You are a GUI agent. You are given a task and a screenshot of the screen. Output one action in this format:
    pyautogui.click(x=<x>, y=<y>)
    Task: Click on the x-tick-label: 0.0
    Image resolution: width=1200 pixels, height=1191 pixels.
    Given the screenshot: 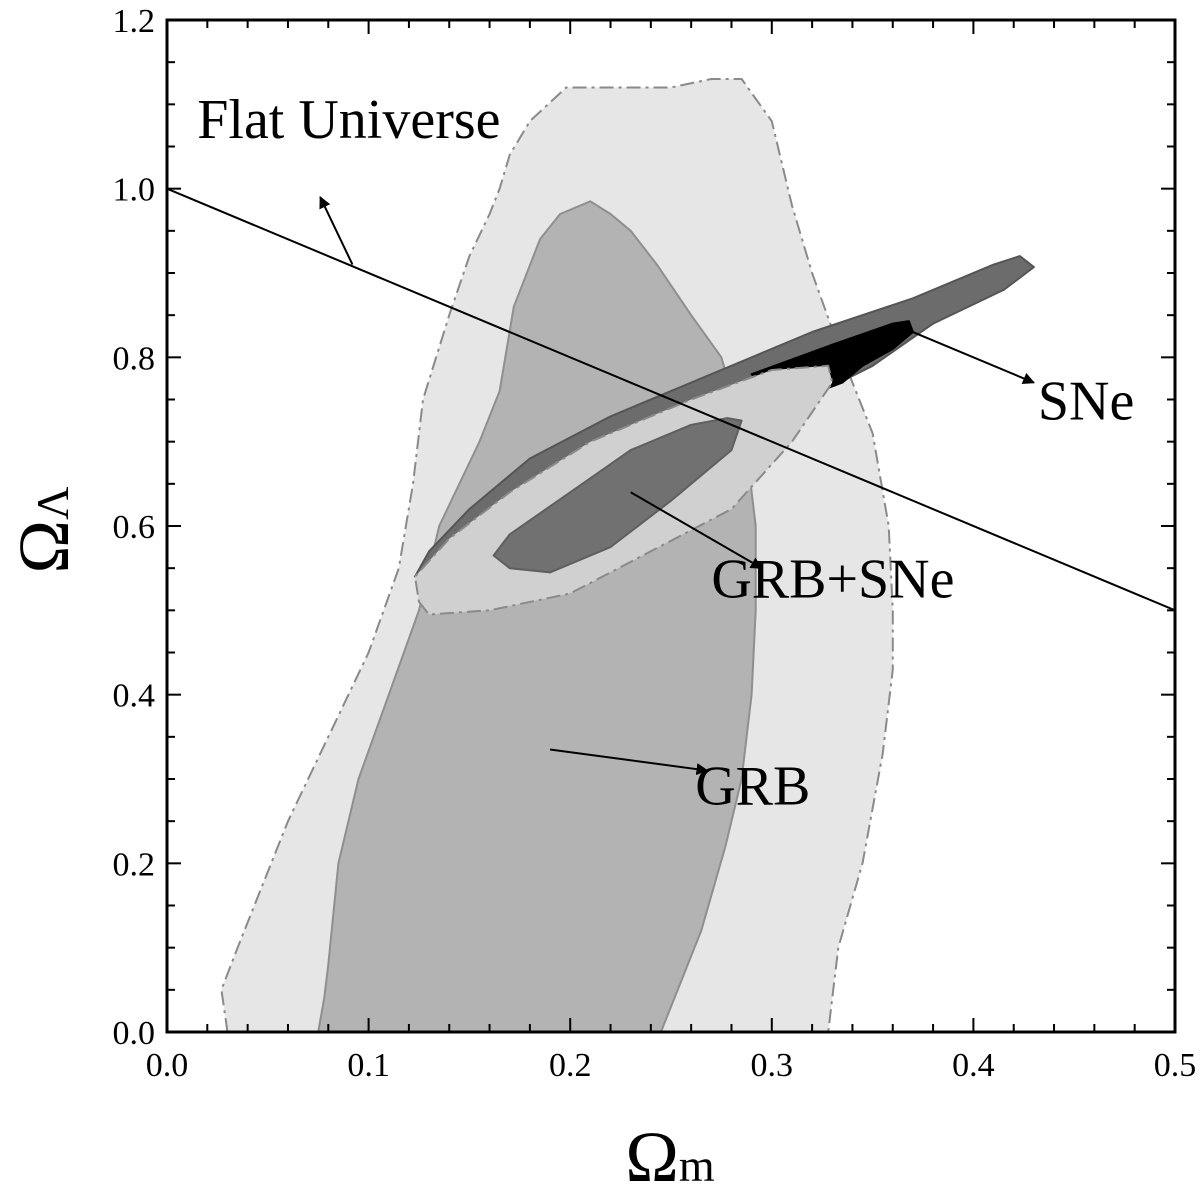 What is the action you would take?
    pyautogui.click(x=167, y=1065)
    